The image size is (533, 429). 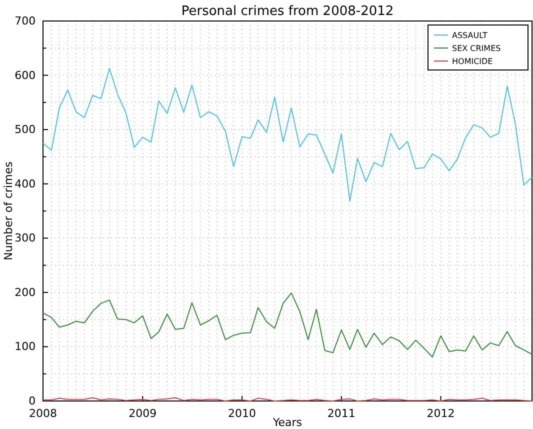 What do you see at coordinates (32, 401) in the screenshot?
I see `y-tick-label: 0` at bounding box center [32, 401].